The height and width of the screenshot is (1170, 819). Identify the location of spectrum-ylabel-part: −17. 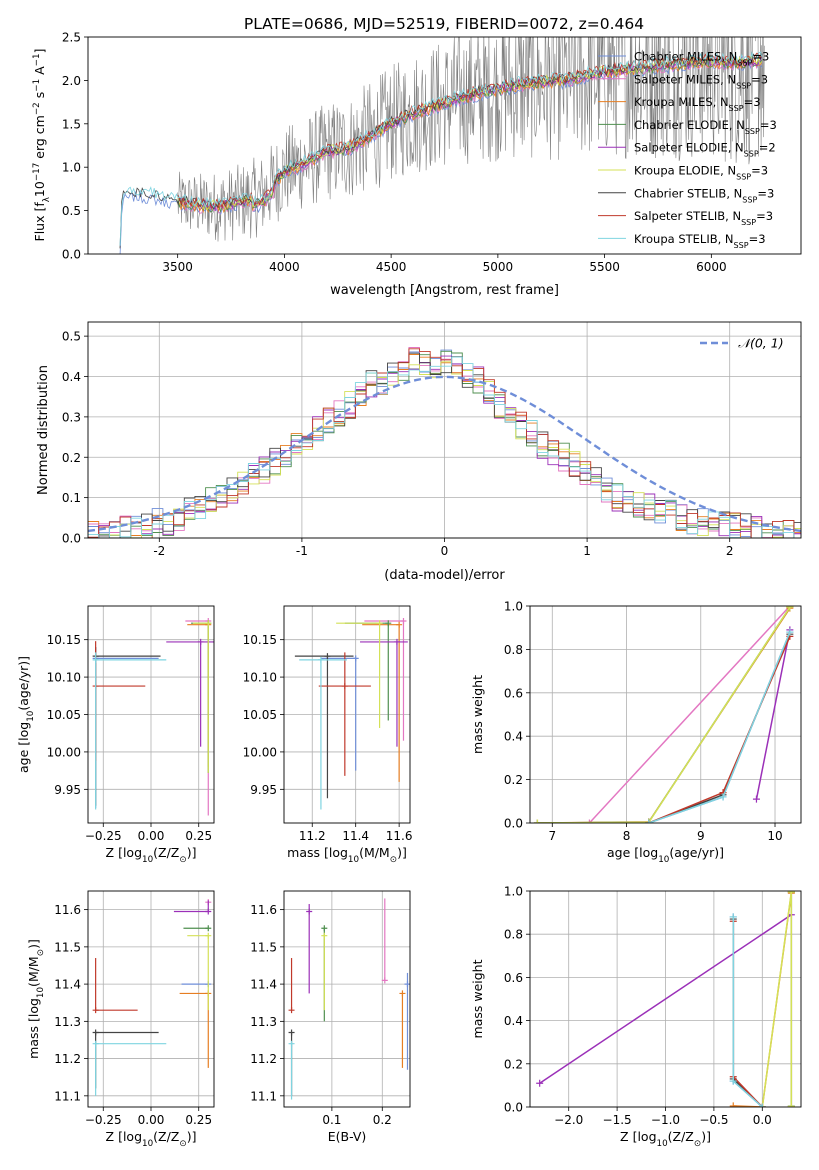
(37, 172).